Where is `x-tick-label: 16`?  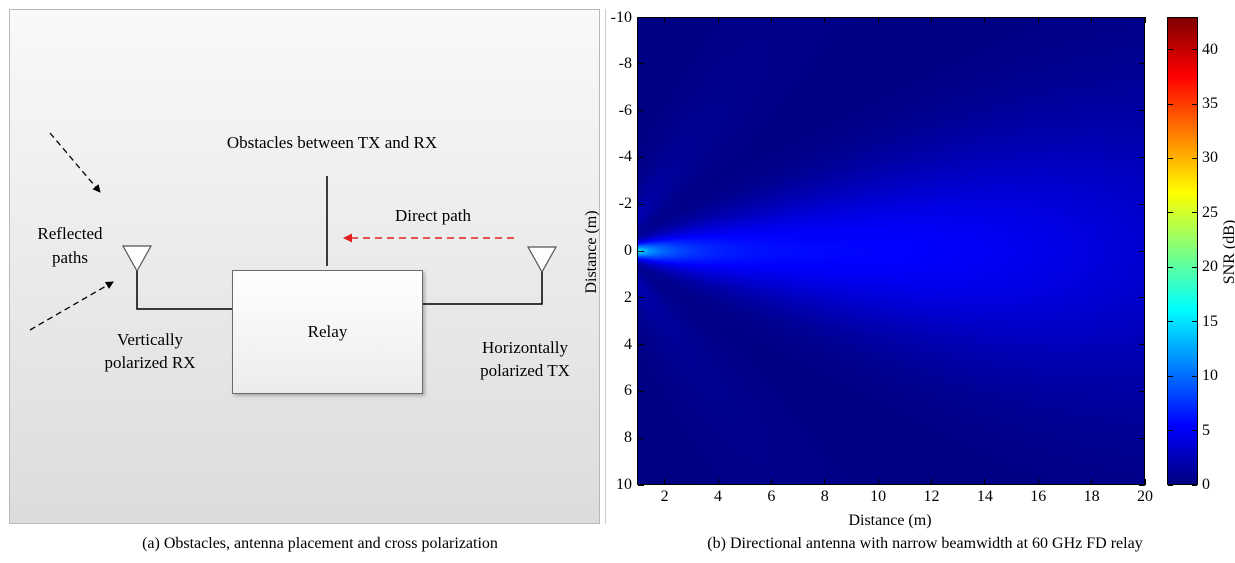 x-tick-label: 16 is located at coordinates (1038, 496).